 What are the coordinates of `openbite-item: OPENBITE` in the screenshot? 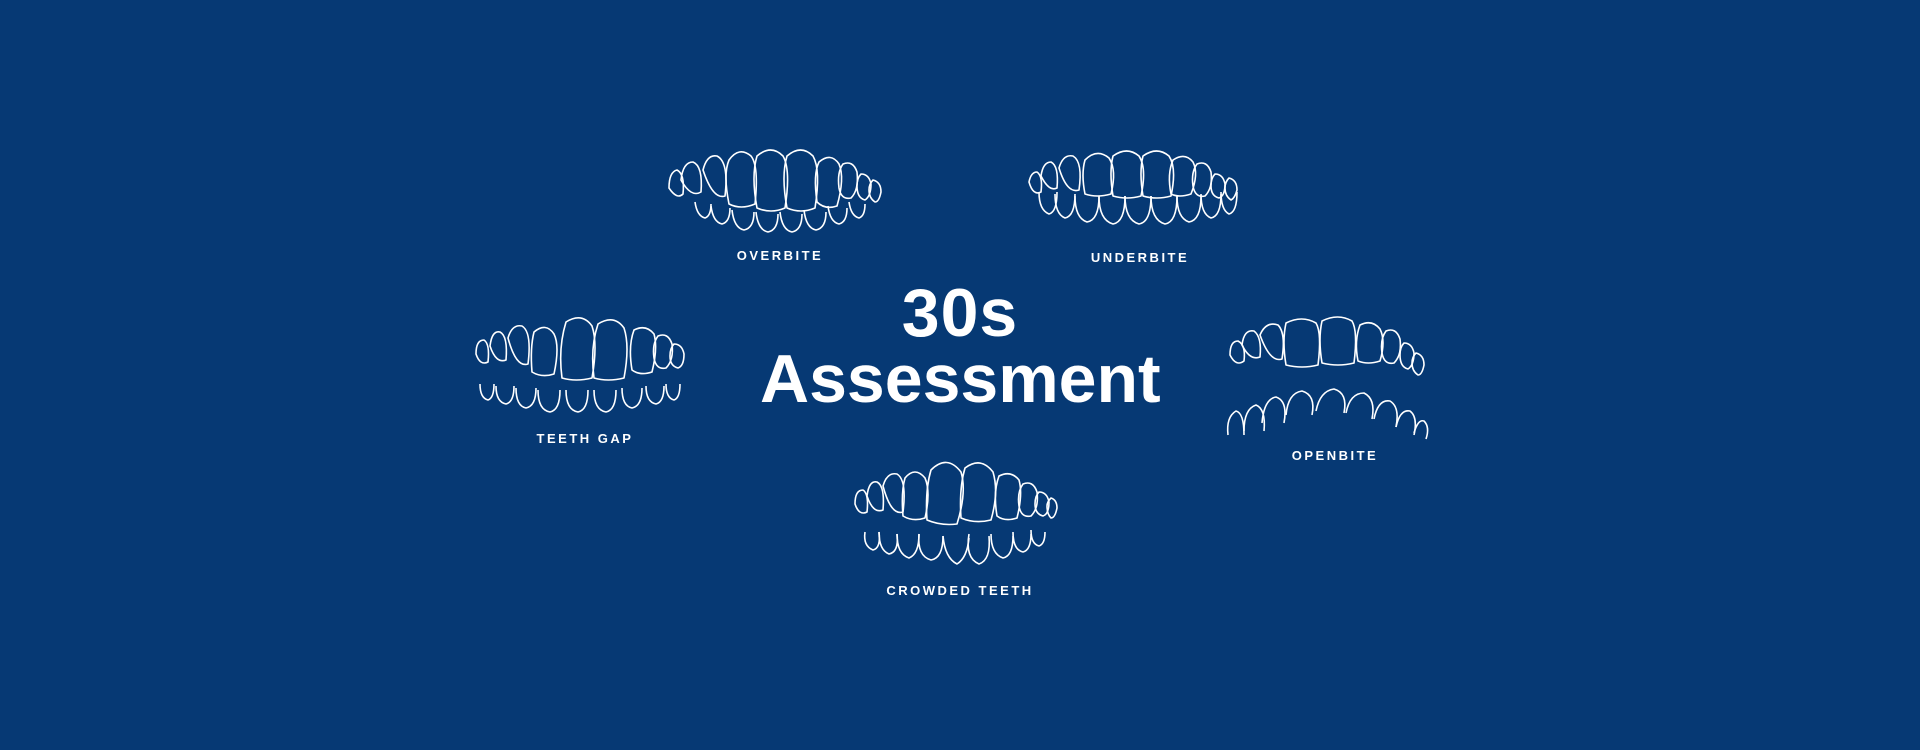 It's located at (1335, 389).